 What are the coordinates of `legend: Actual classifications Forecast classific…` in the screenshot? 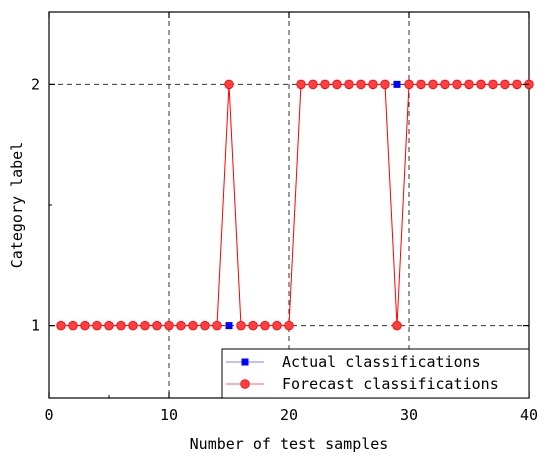 It's located at (375, 373).